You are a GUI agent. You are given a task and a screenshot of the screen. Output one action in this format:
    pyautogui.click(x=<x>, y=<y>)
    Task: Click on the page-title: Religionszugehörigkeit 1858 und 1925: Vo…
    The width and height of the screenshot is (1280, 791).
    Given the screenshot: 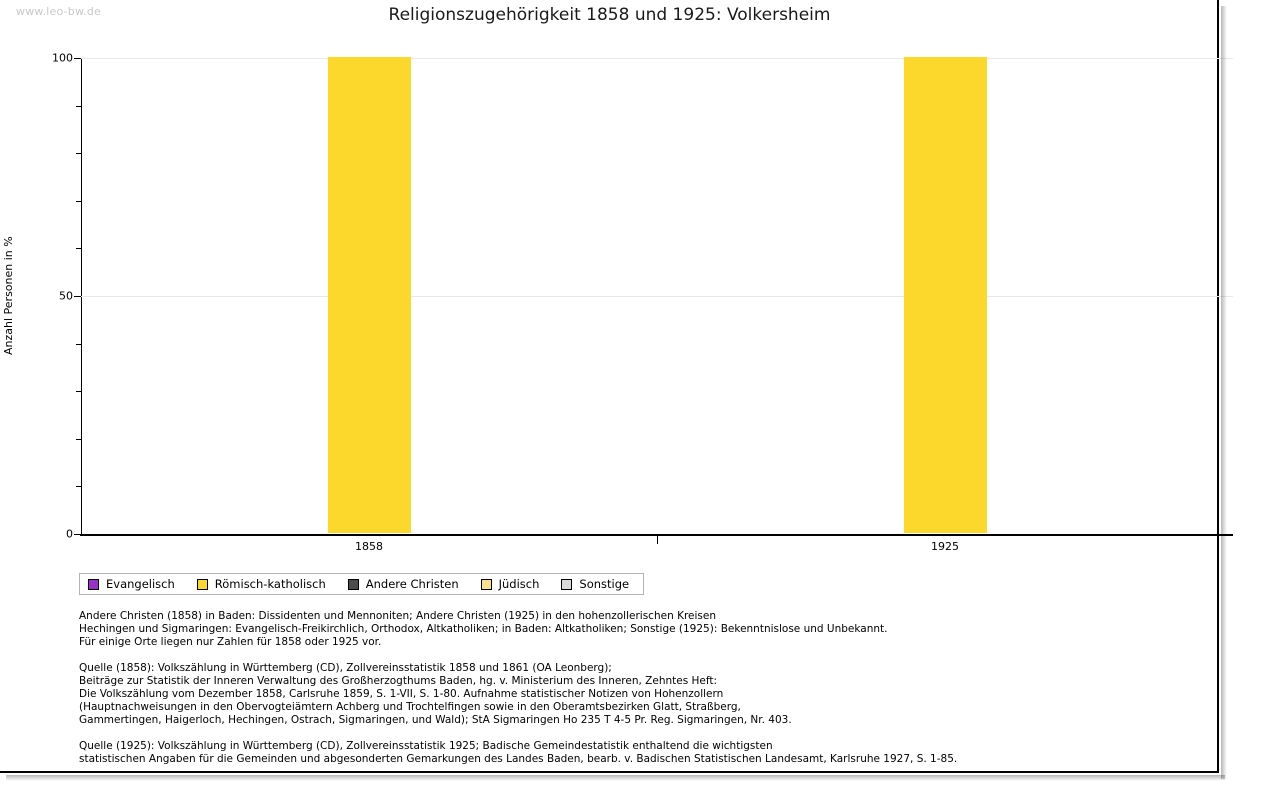 What is the action you would take?
    pyautogui.click(x=609, y=15)
    